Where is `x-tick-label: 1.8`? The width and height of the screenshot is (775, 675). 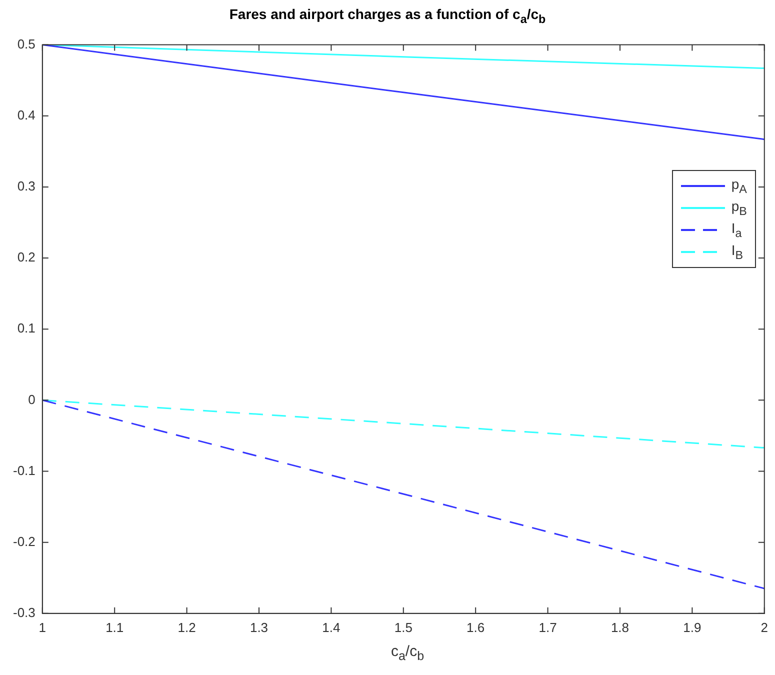
x-tick-label: 1.8 is located at coordinates (620, 627).